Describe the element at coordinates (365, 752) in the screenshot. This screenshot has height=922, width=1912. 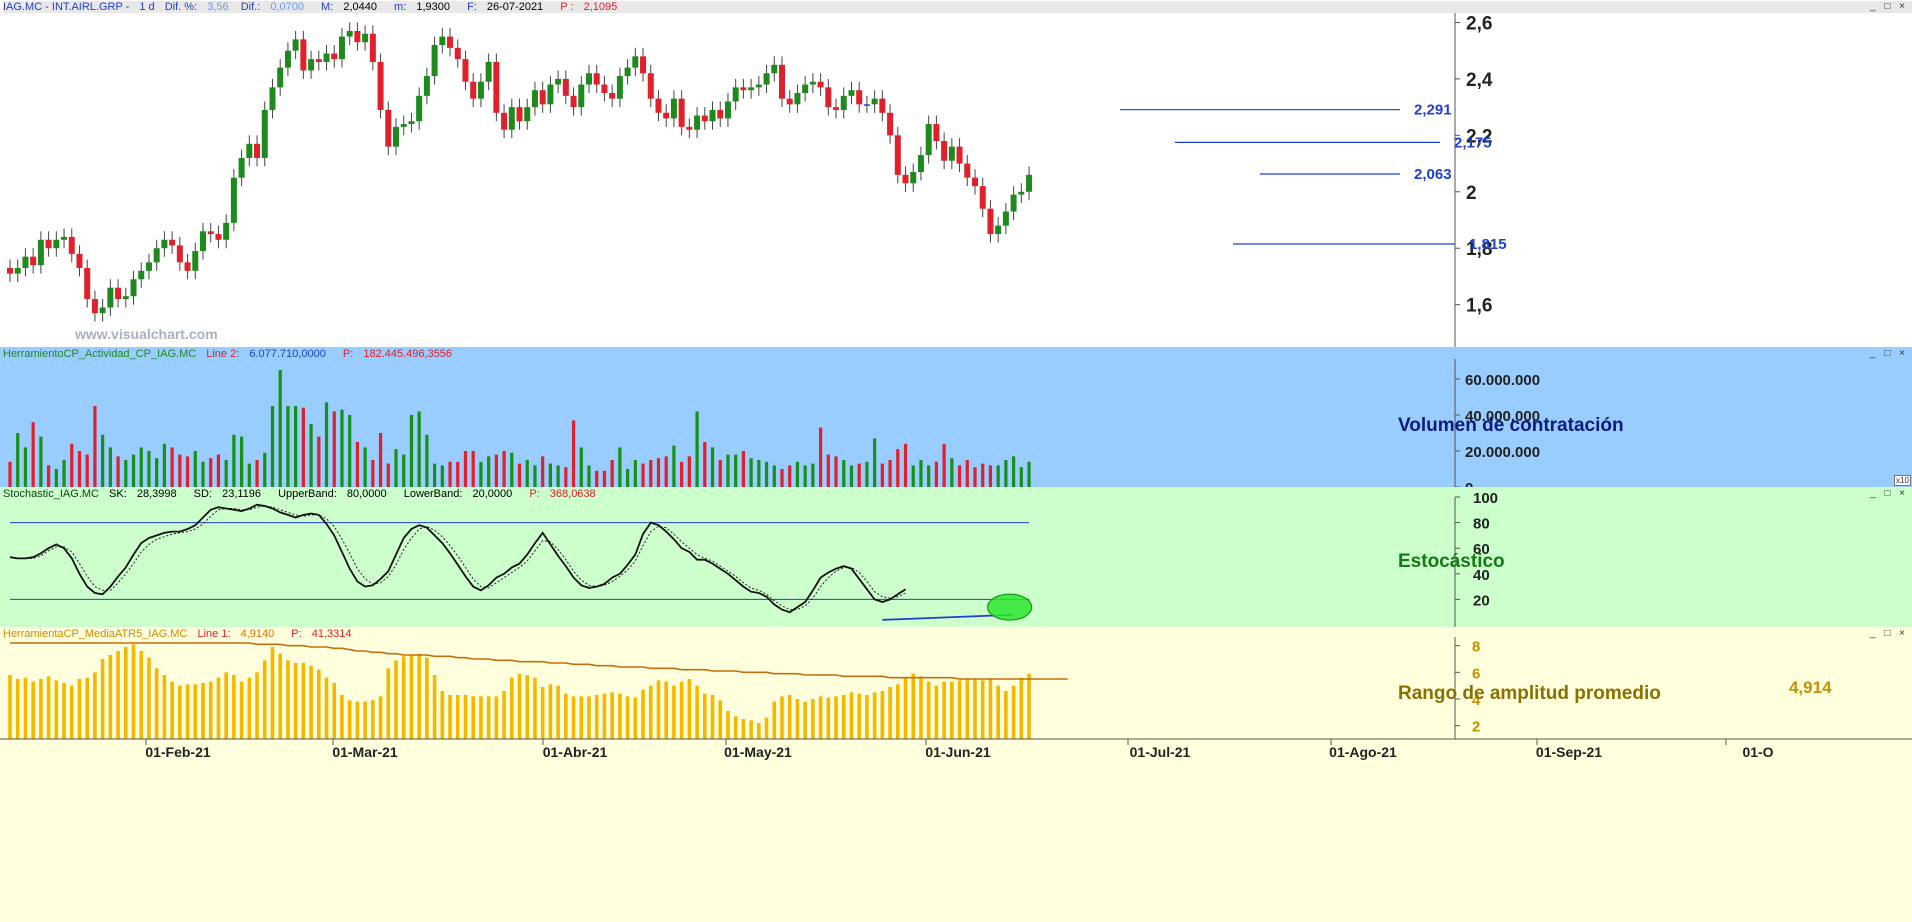
I see `time-tick-label: 01-Mar-21` at that location.